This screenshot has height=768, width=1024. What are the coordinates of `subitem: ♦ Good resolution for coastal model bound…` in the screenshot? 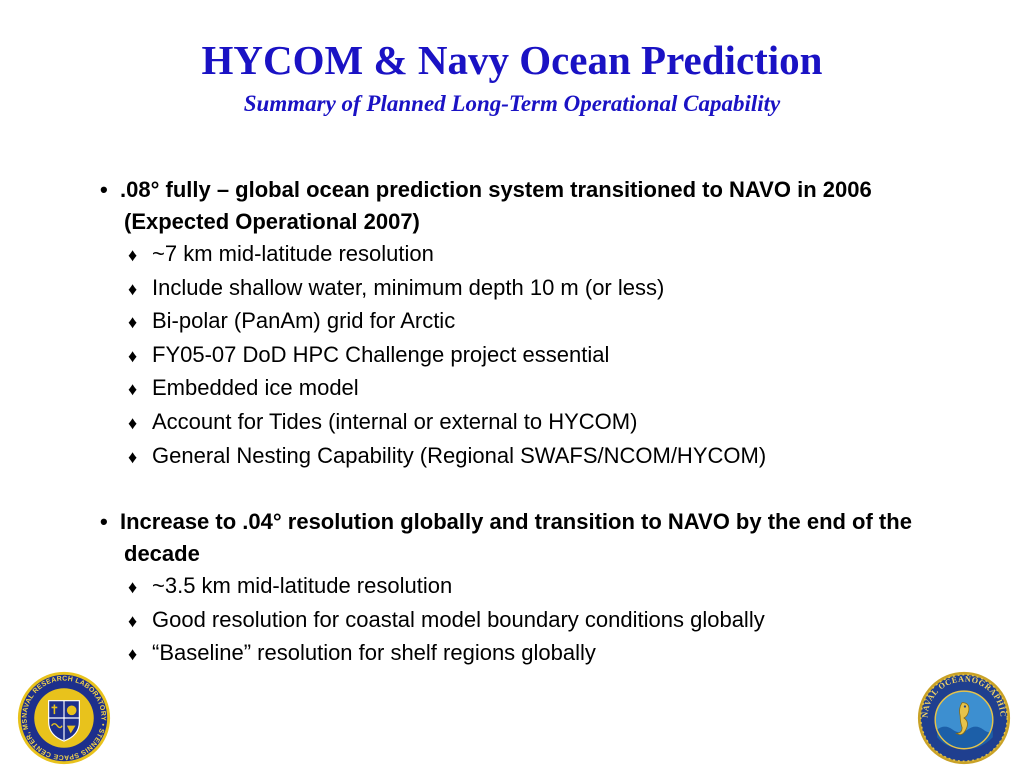 It's located at (554, 621).